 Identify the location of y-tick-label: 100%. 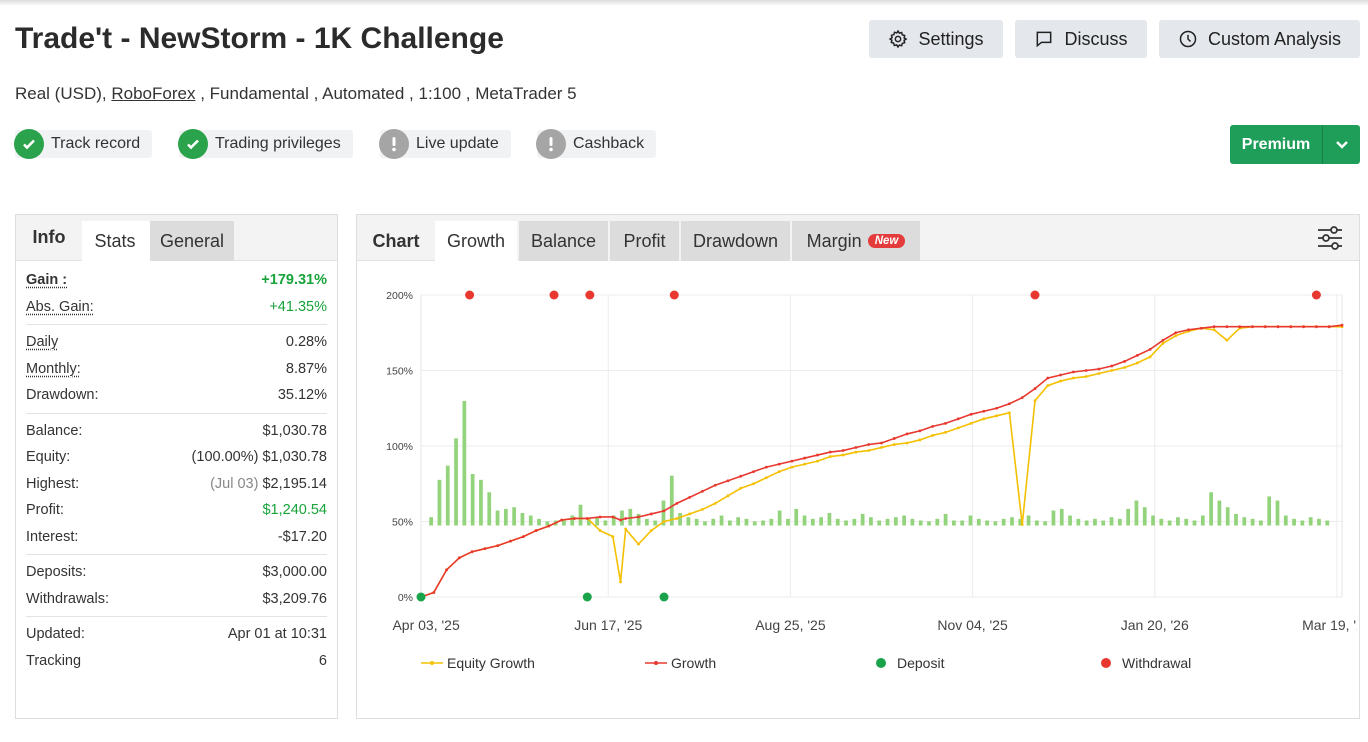
(399, 447).